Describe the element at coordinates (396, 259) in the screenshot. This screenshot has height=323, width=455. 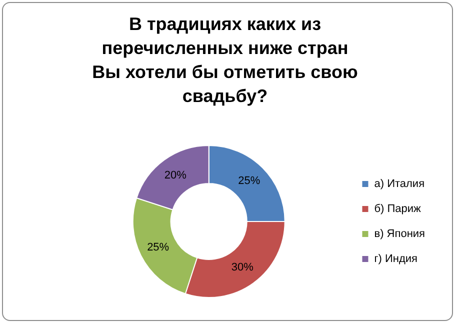
I see `legend-label: г) Индия` at that location.